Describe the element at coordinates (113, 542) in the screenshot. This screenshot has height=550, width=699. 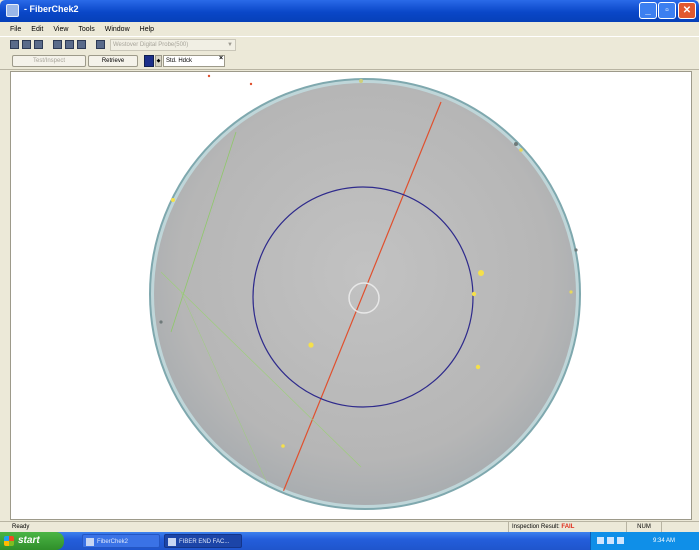
I see `taskbar-item-label: FiberChek2` at that location.